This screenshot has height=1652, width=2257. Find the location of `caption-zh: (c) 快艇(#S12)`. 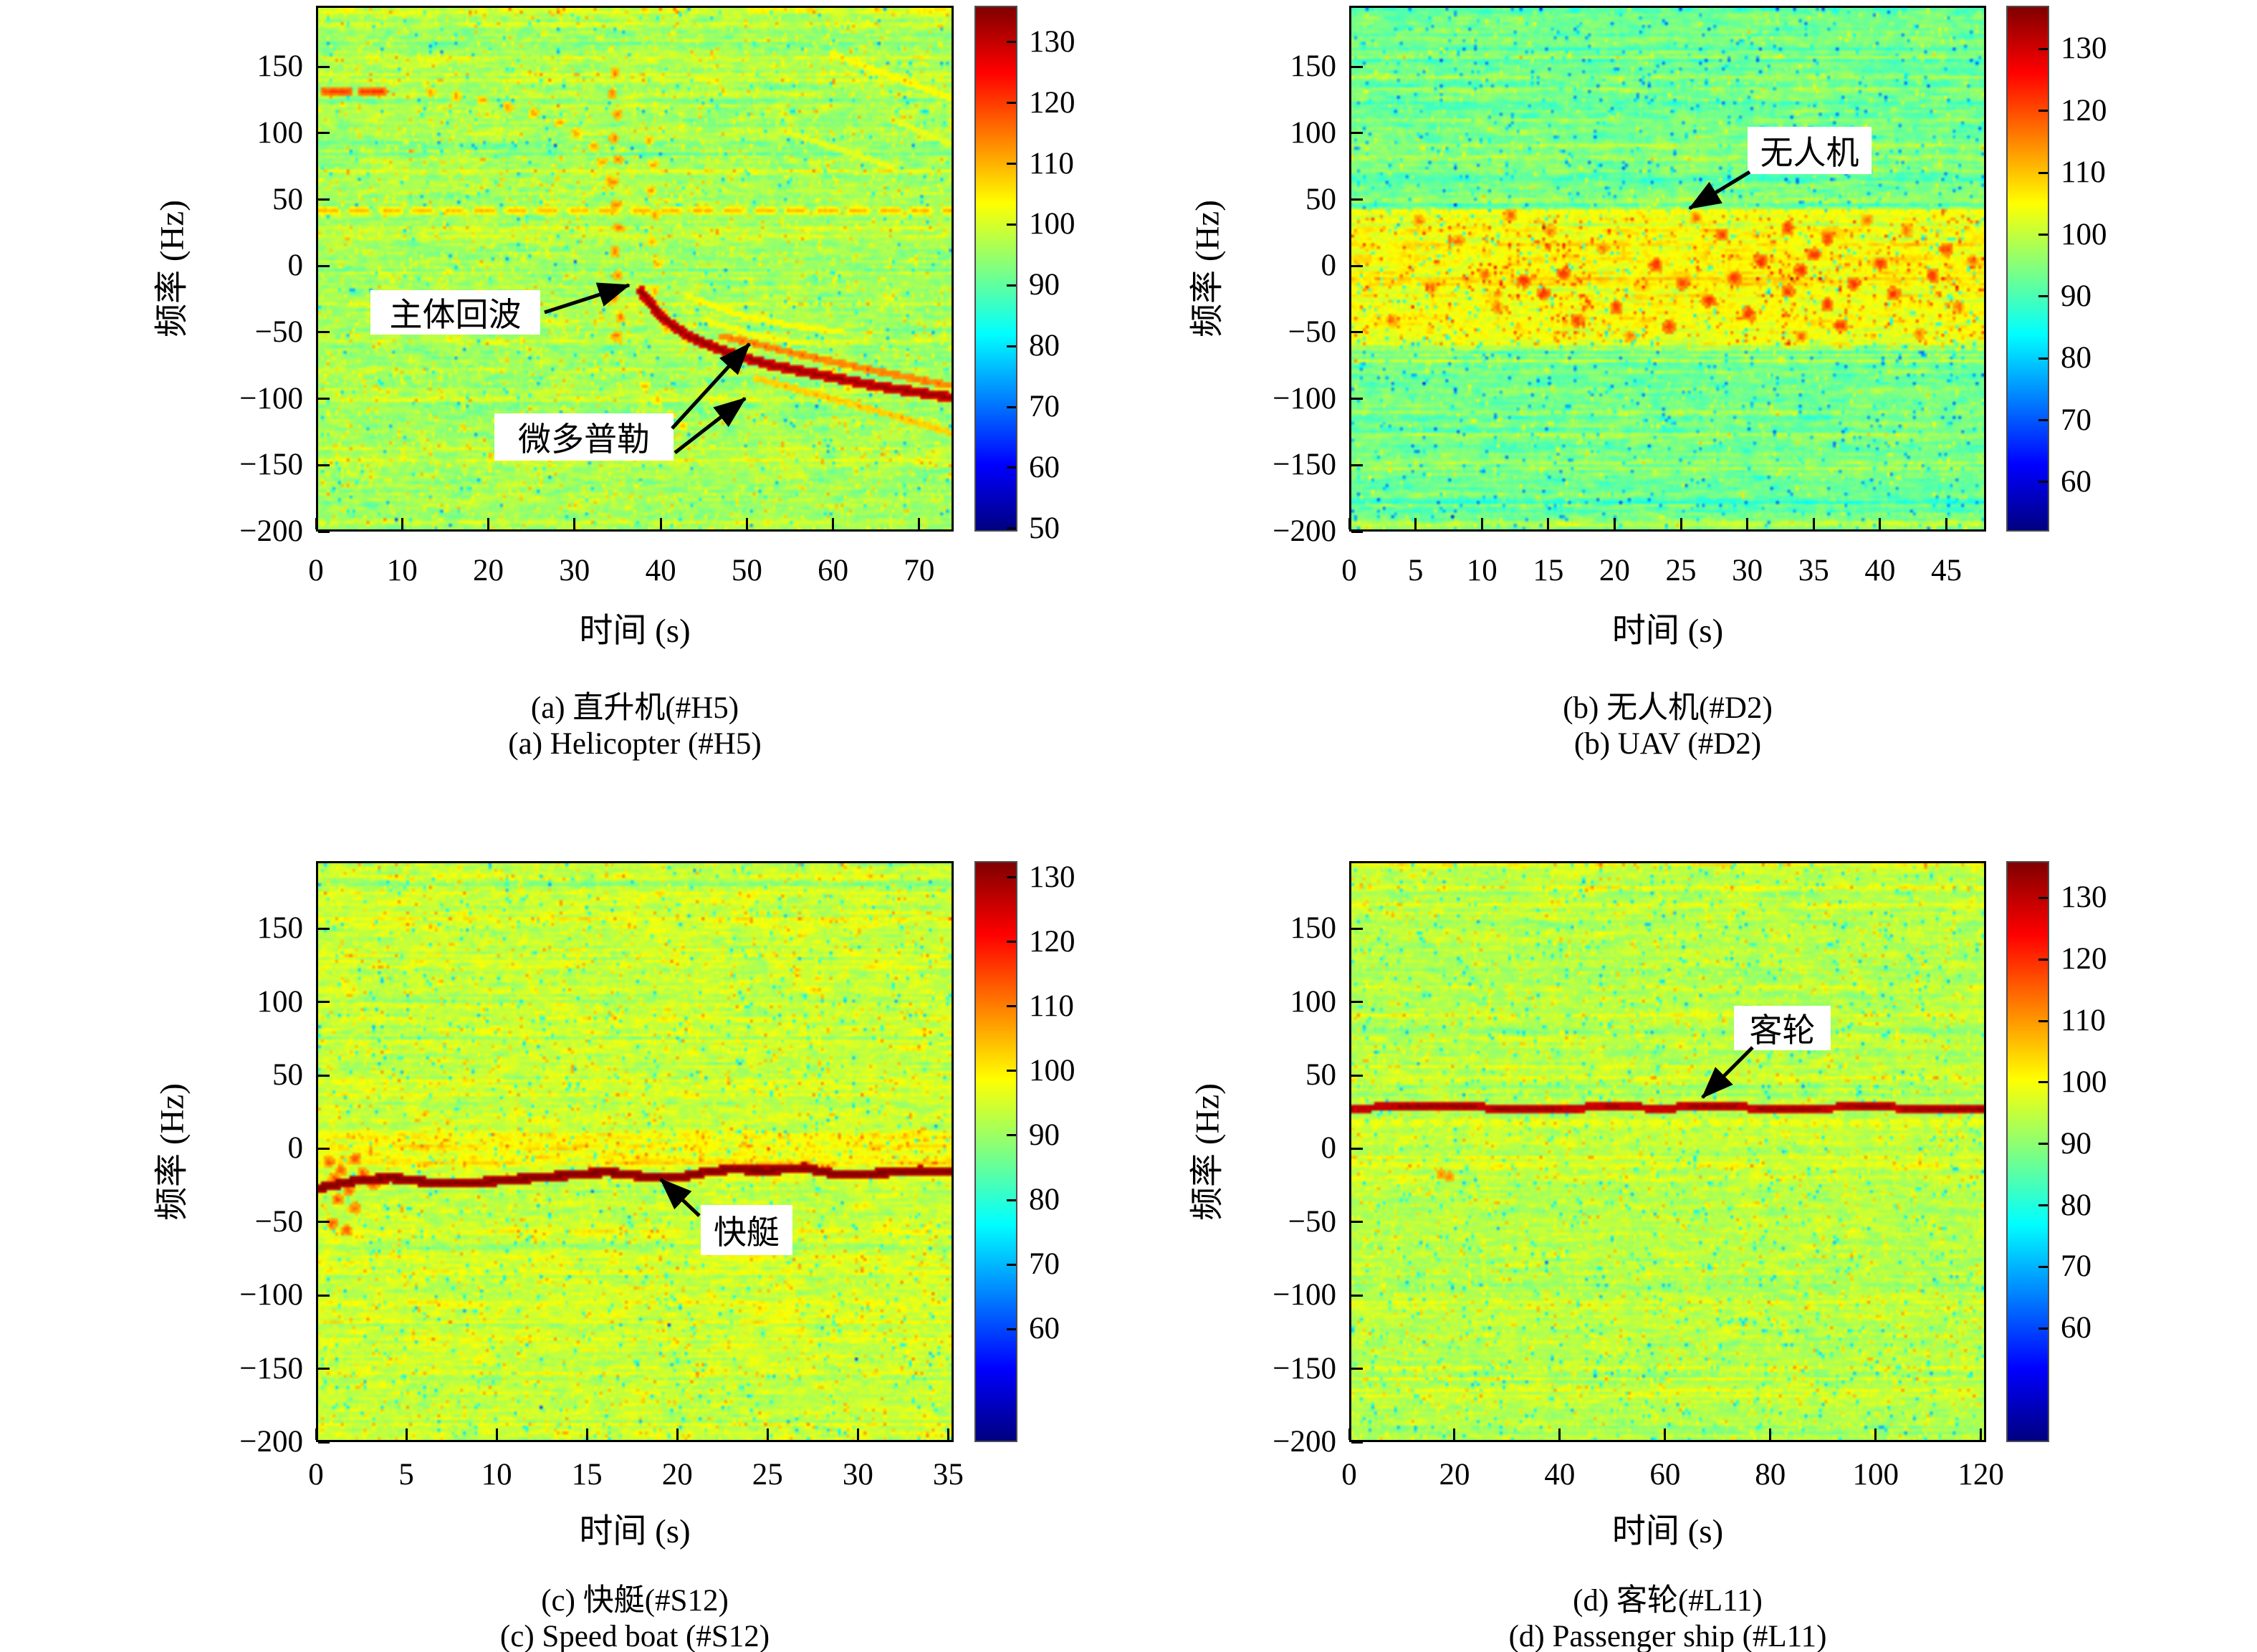

caption-zh: (c) 快艇(#S12) is located at coordinates (635, 1601).